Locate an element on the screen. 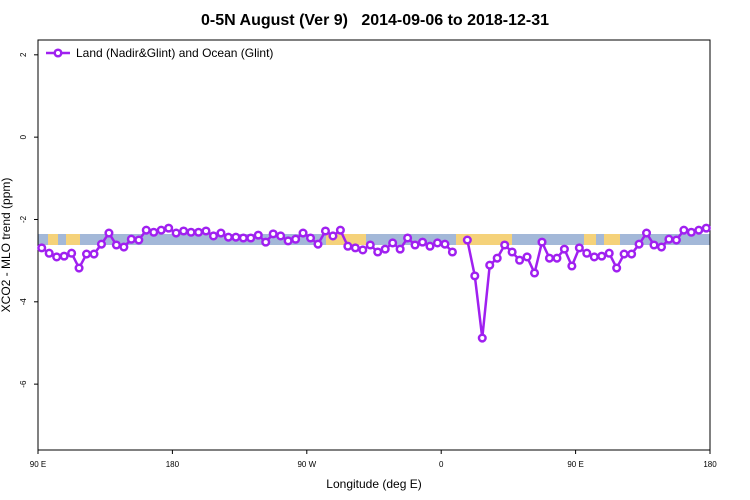 The image size is (750, 500). y-tick-label: -2 is located at coordinates (23, 219).